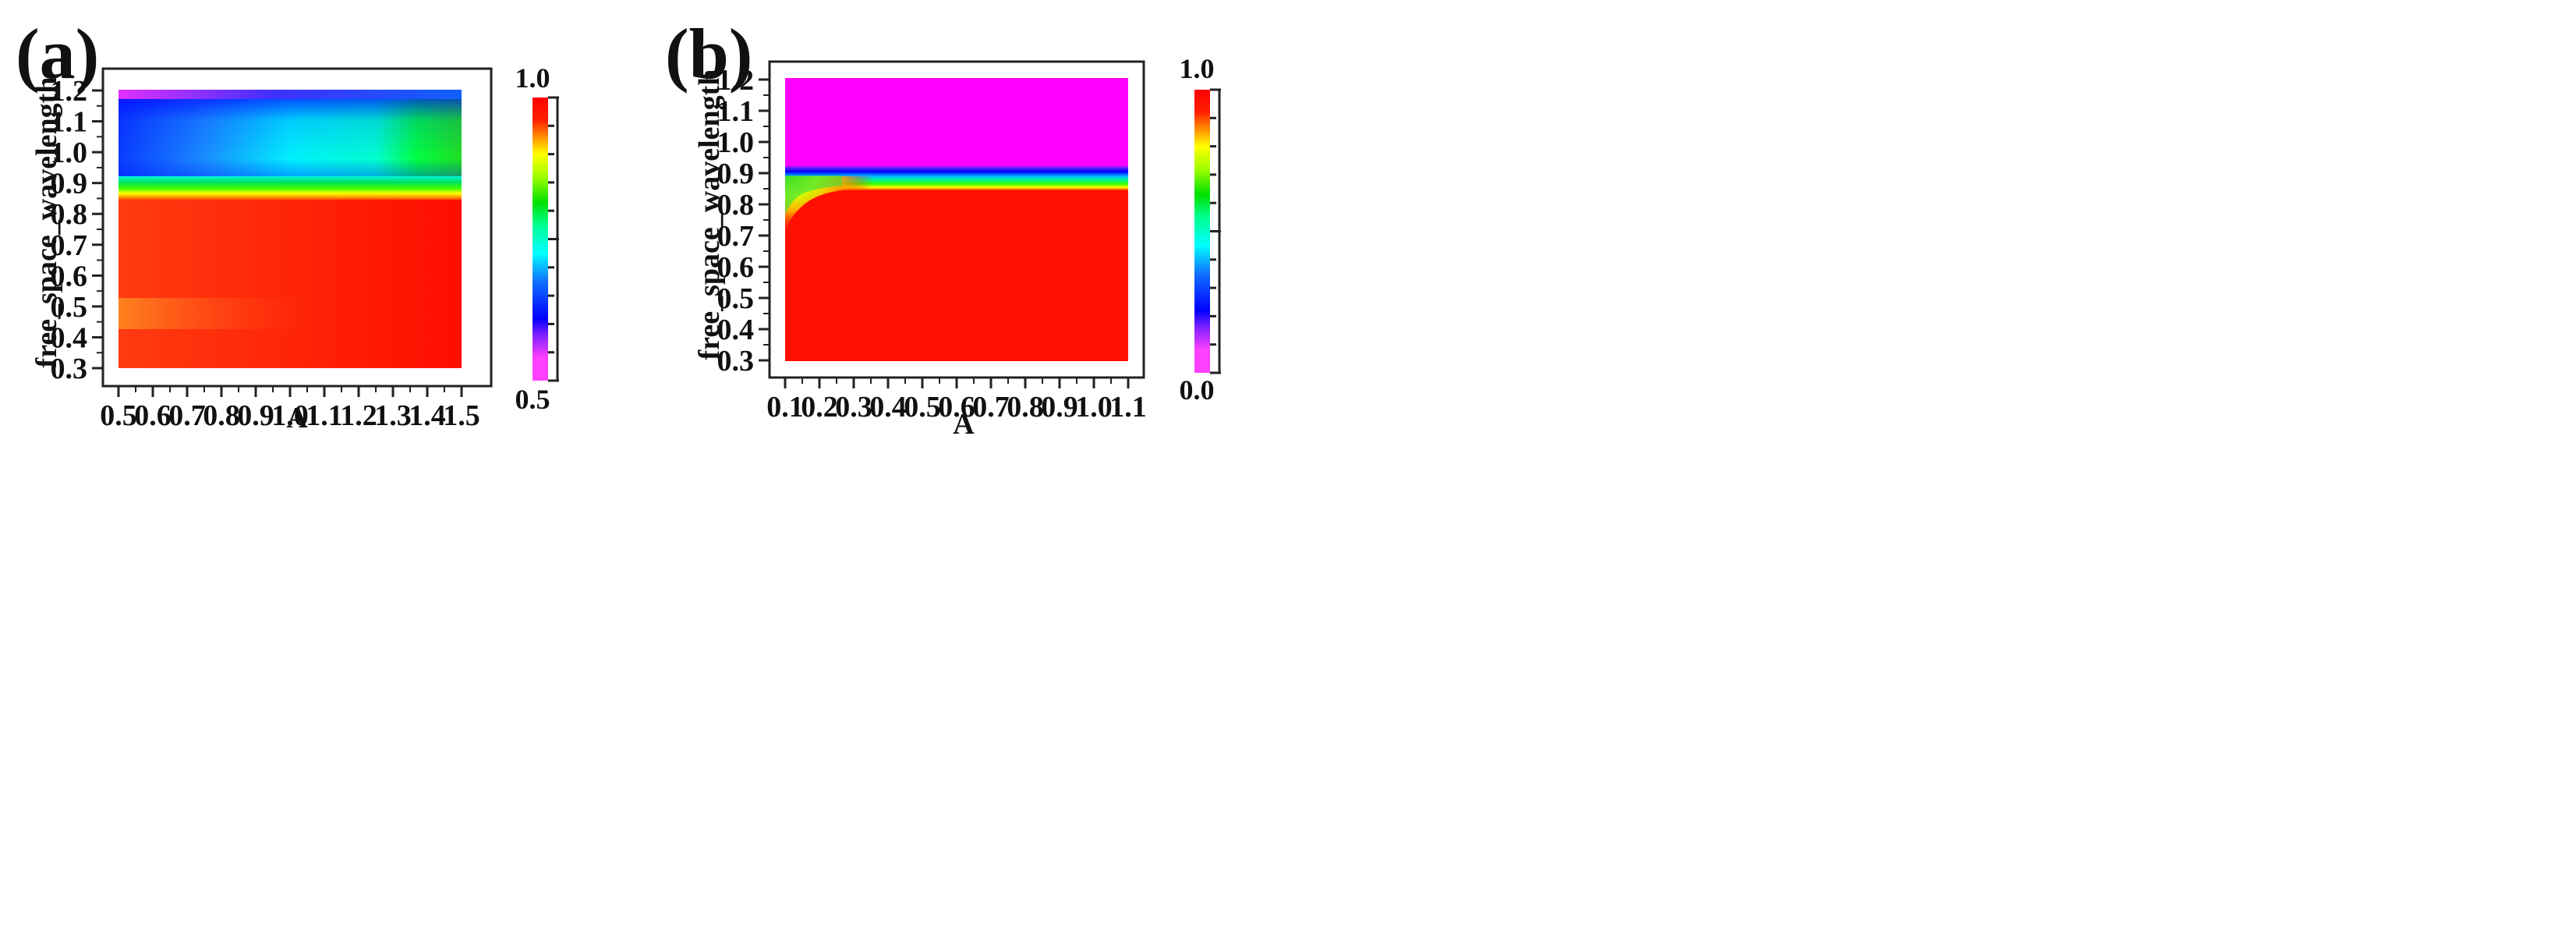 The width and height of the screenshot is (2576, 943). I want to click on panel-a-heatmap, so click(290, 229).